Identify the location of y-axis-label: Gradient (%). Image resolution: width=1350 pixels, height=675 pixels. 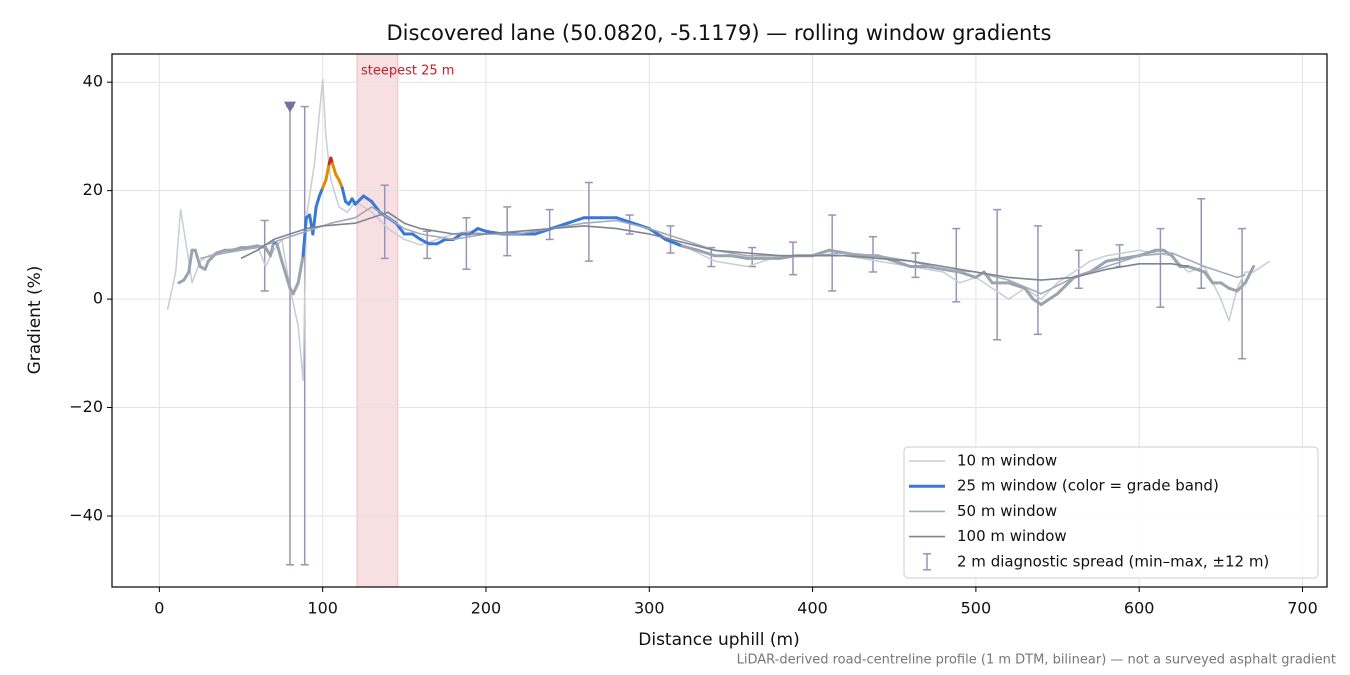
(35, 320).